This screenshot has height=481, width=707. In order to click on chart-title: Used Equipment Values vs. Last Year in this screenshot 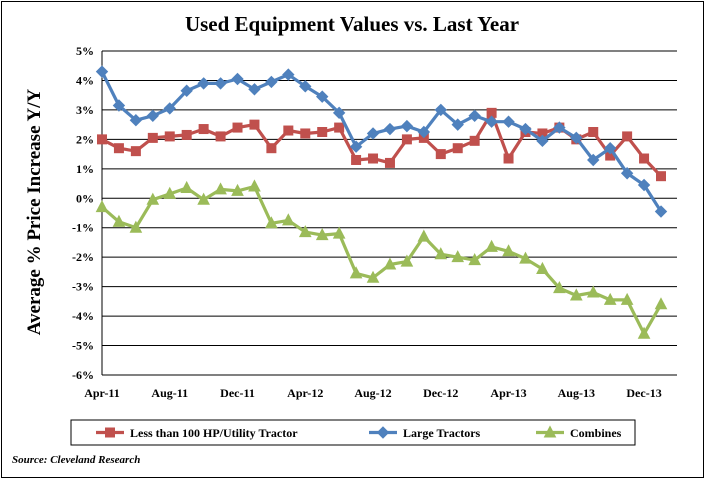, I will do `click(352, 24)`.